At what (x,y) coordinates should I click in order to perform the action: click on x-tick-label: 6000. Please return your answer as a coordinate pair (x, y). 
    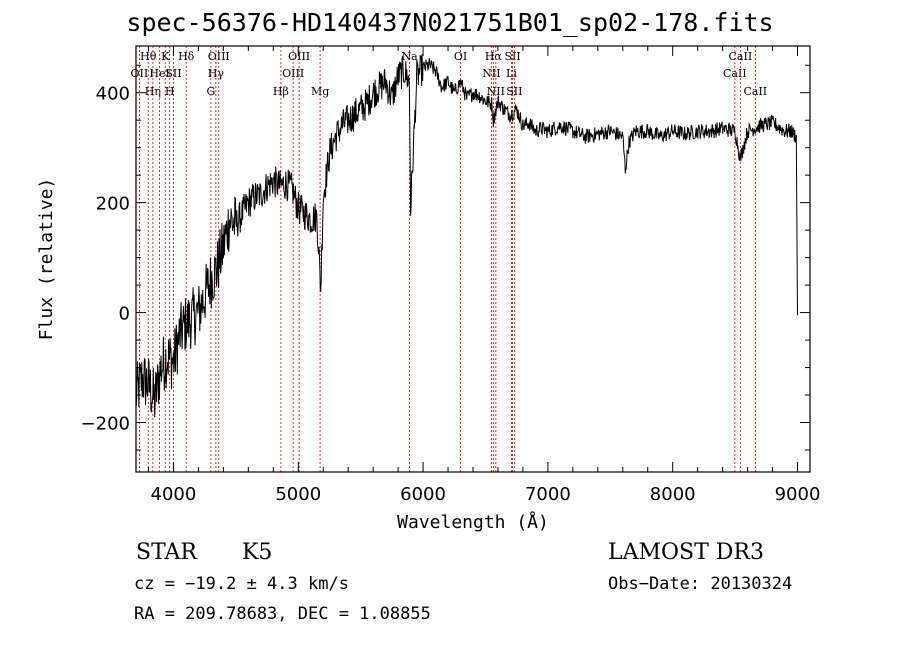
    Looking at the image, I should click on (423, 494).